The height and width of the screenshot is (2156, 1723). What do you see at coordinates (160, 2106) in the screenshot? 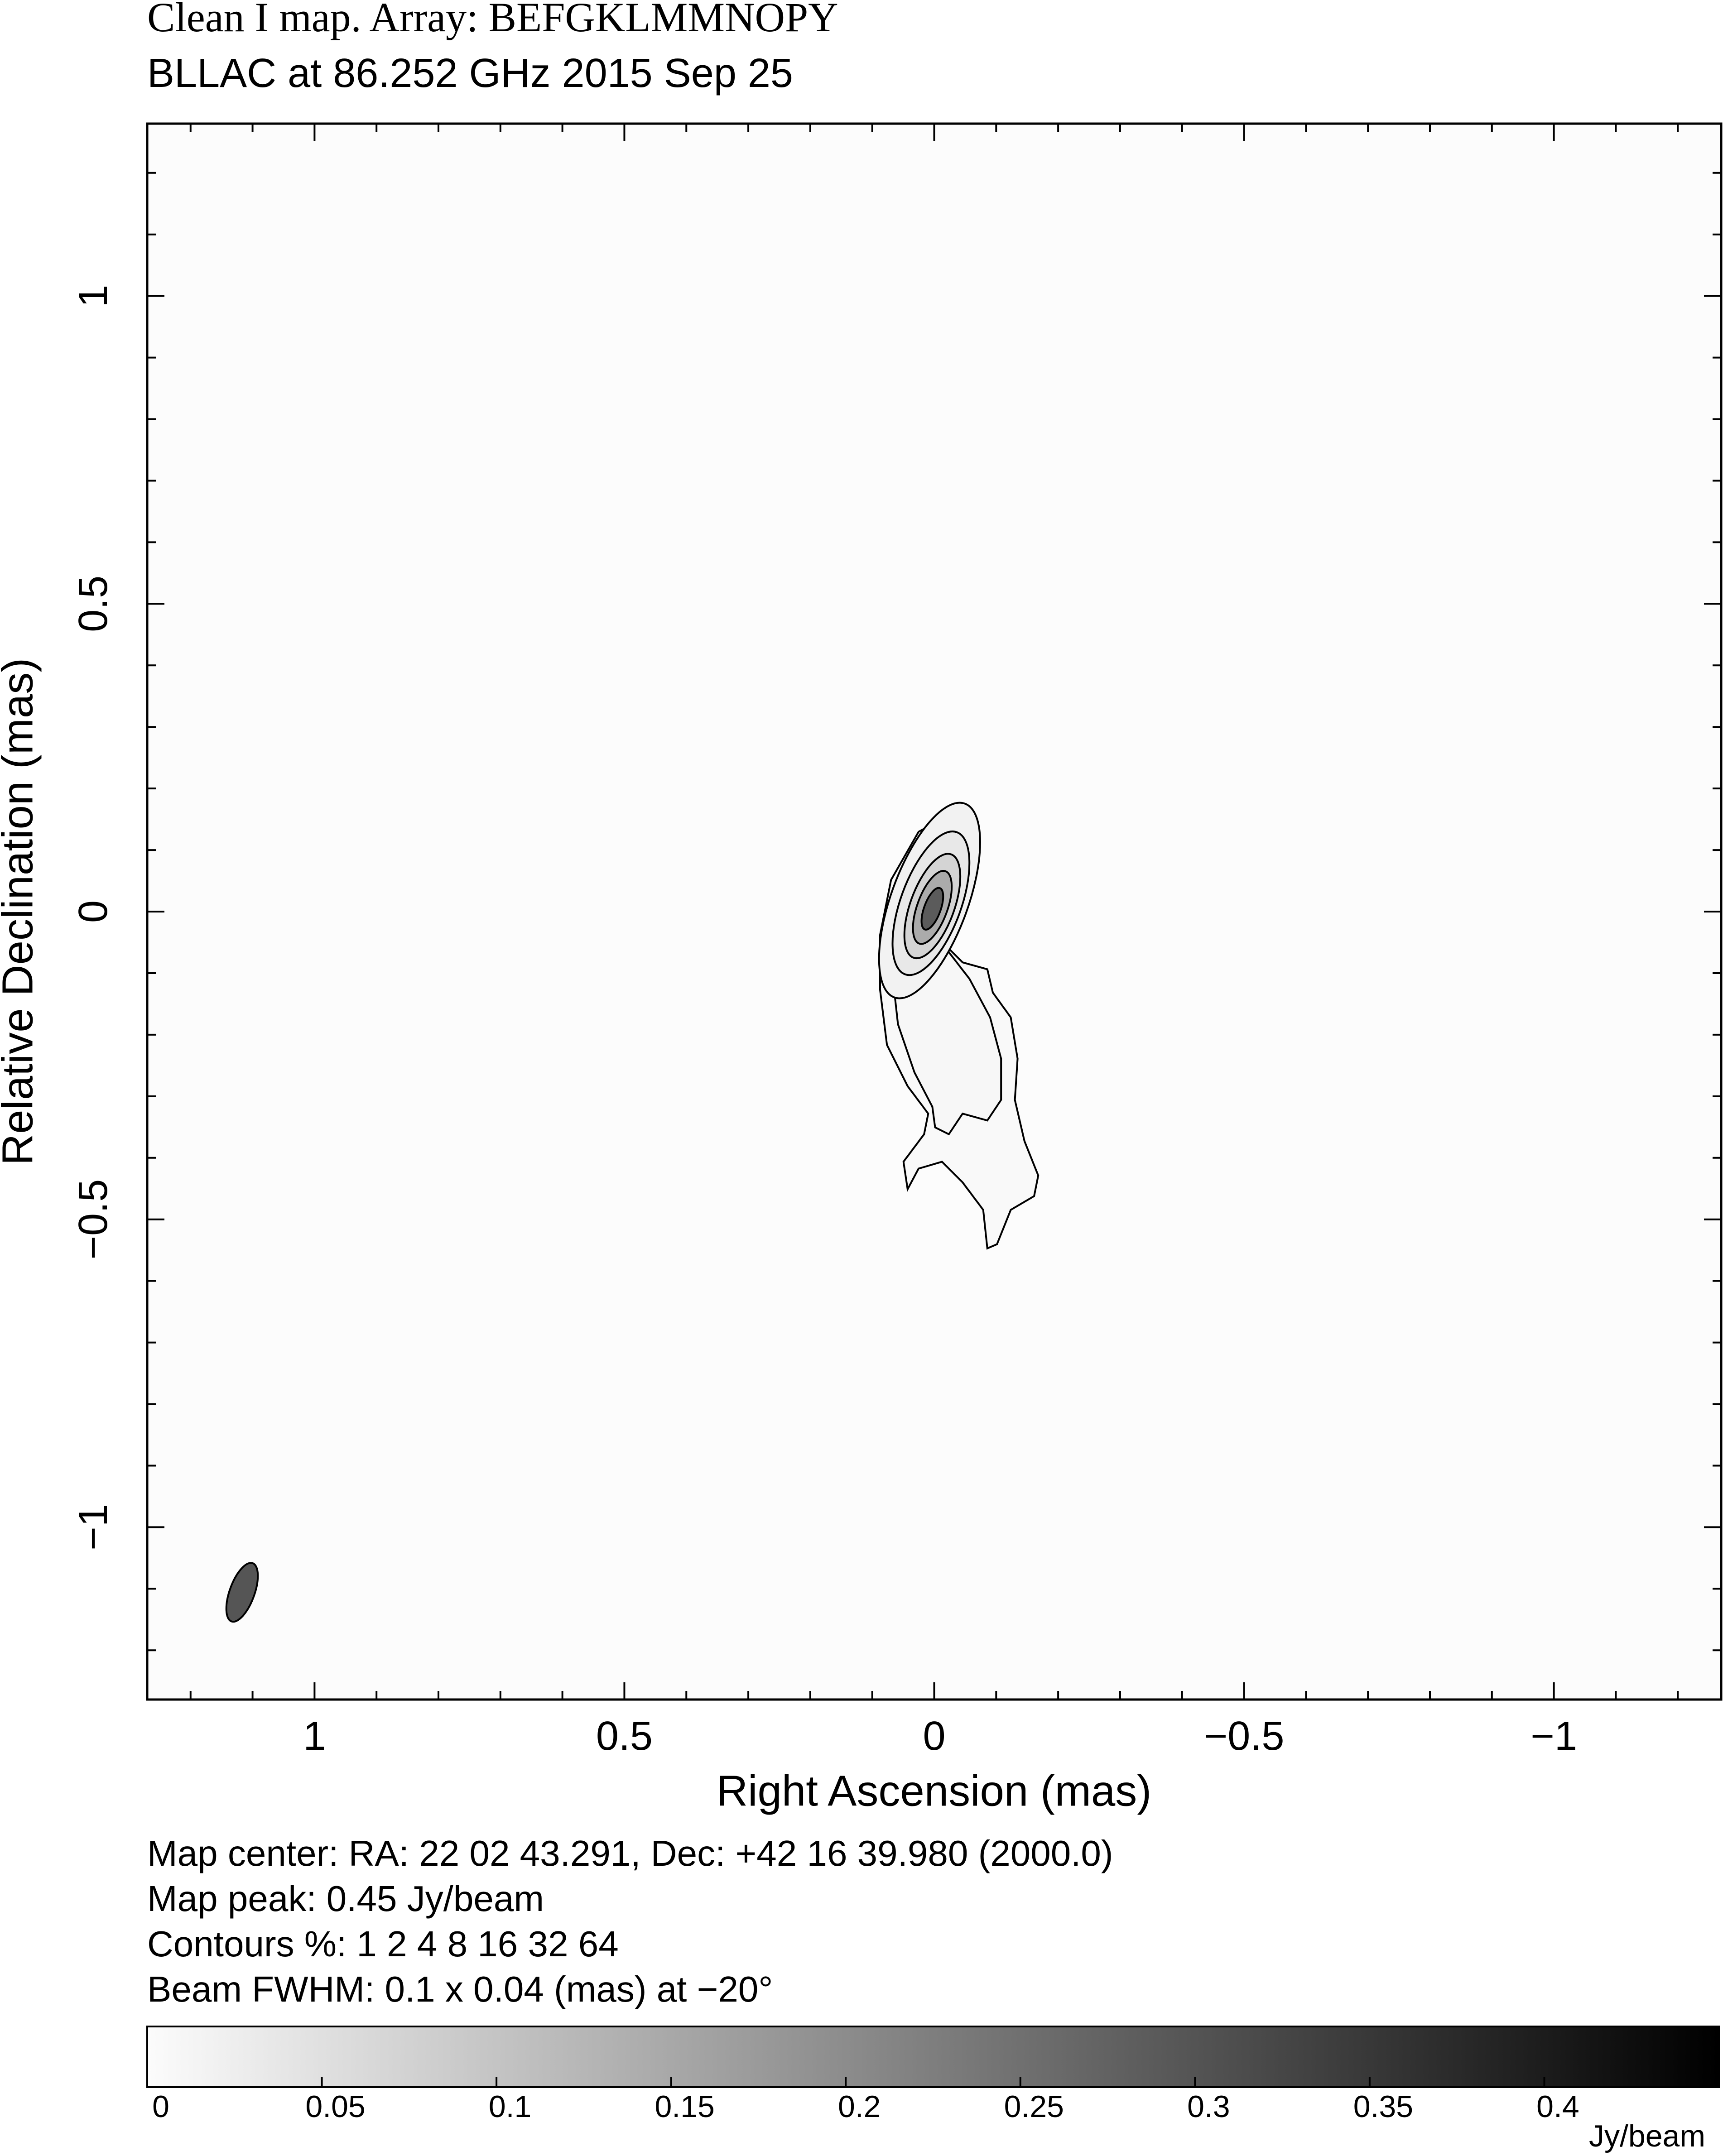
I see `colorbar-tick-label: 0` at bounding box center [160, 2106].